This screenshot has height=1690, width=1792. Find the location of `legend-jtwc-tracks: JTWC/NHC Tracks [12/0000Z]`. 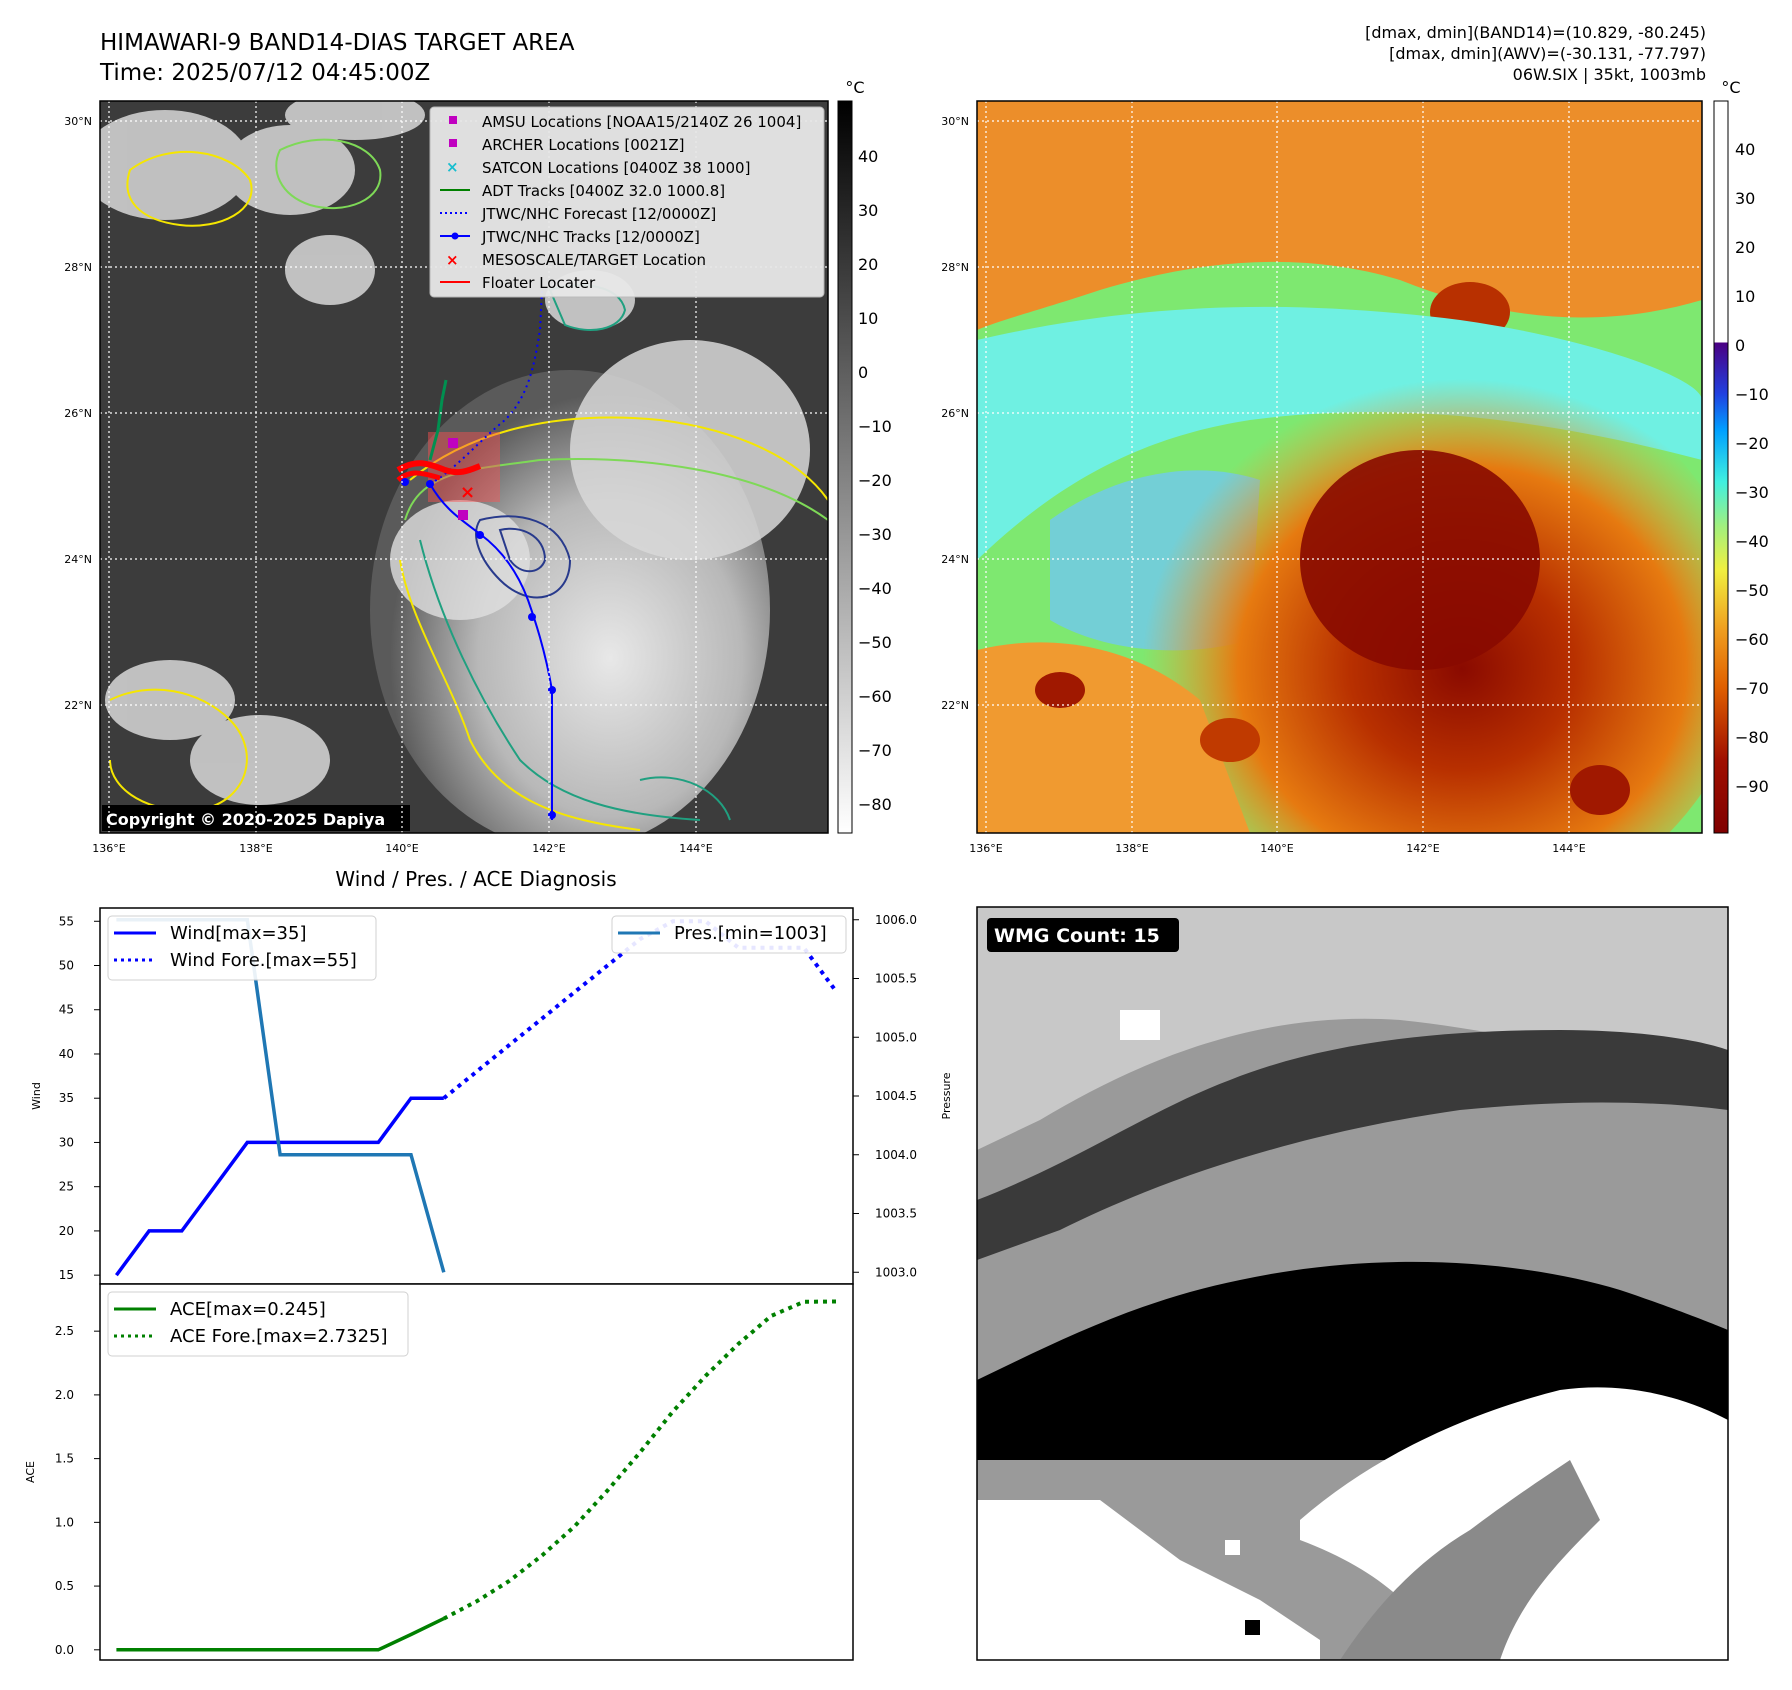

legend-jtwc-tracks: JTWC/NHC Tracks [12/0000Z] is located at coordinates (590, 237).